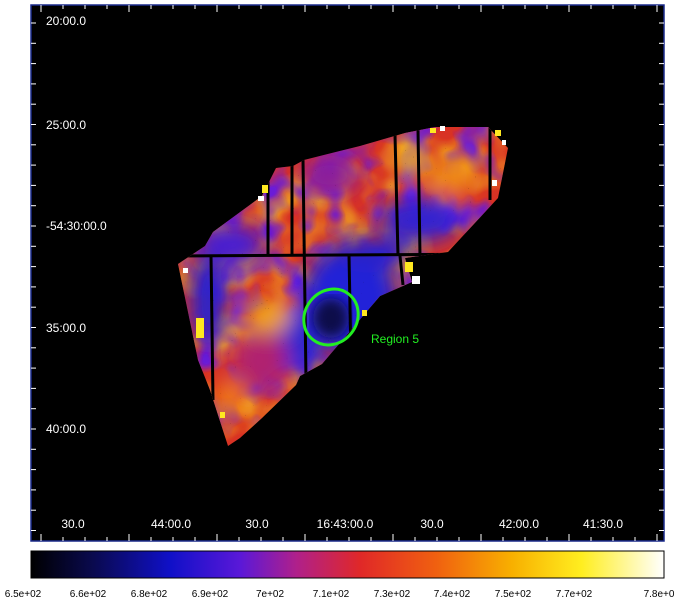 The image size is (685, 603). What do you see at coordinates (73, 524) in the screenshot?
I see `ra-label-1: 30.0` at bounding box center [73, 524].